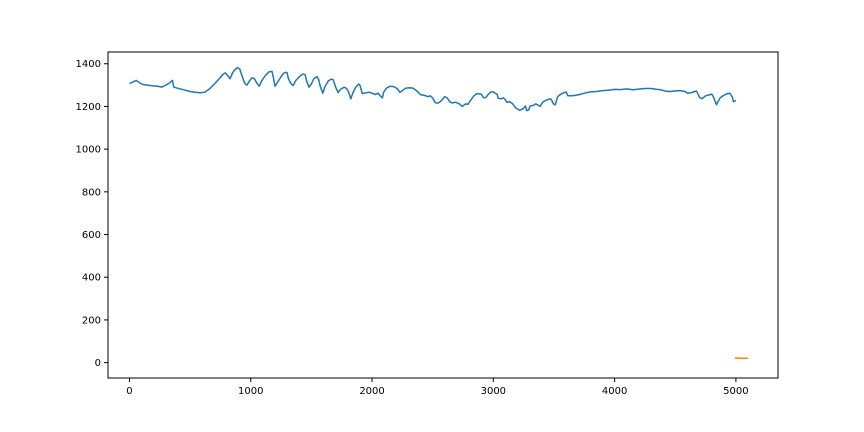  Describe the element at coordinates (91, 320) in the screenshot. I see `y-tick-label: 200` at that location.